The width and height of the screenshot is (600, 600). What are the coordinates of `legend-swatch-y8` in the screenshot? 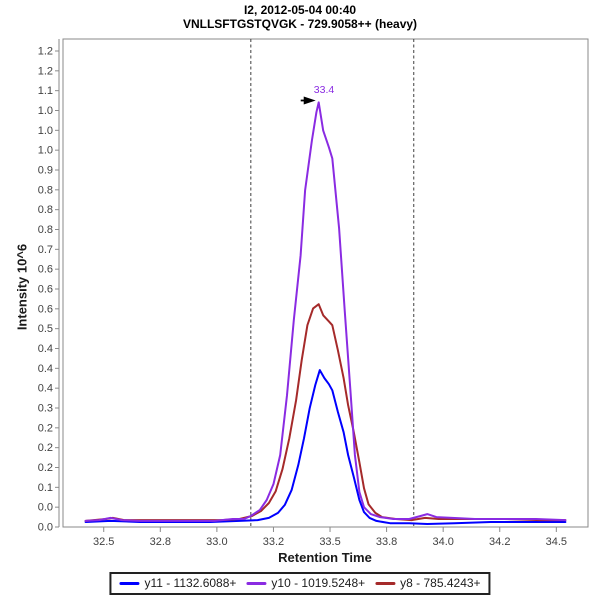 It's located at (385, 583).